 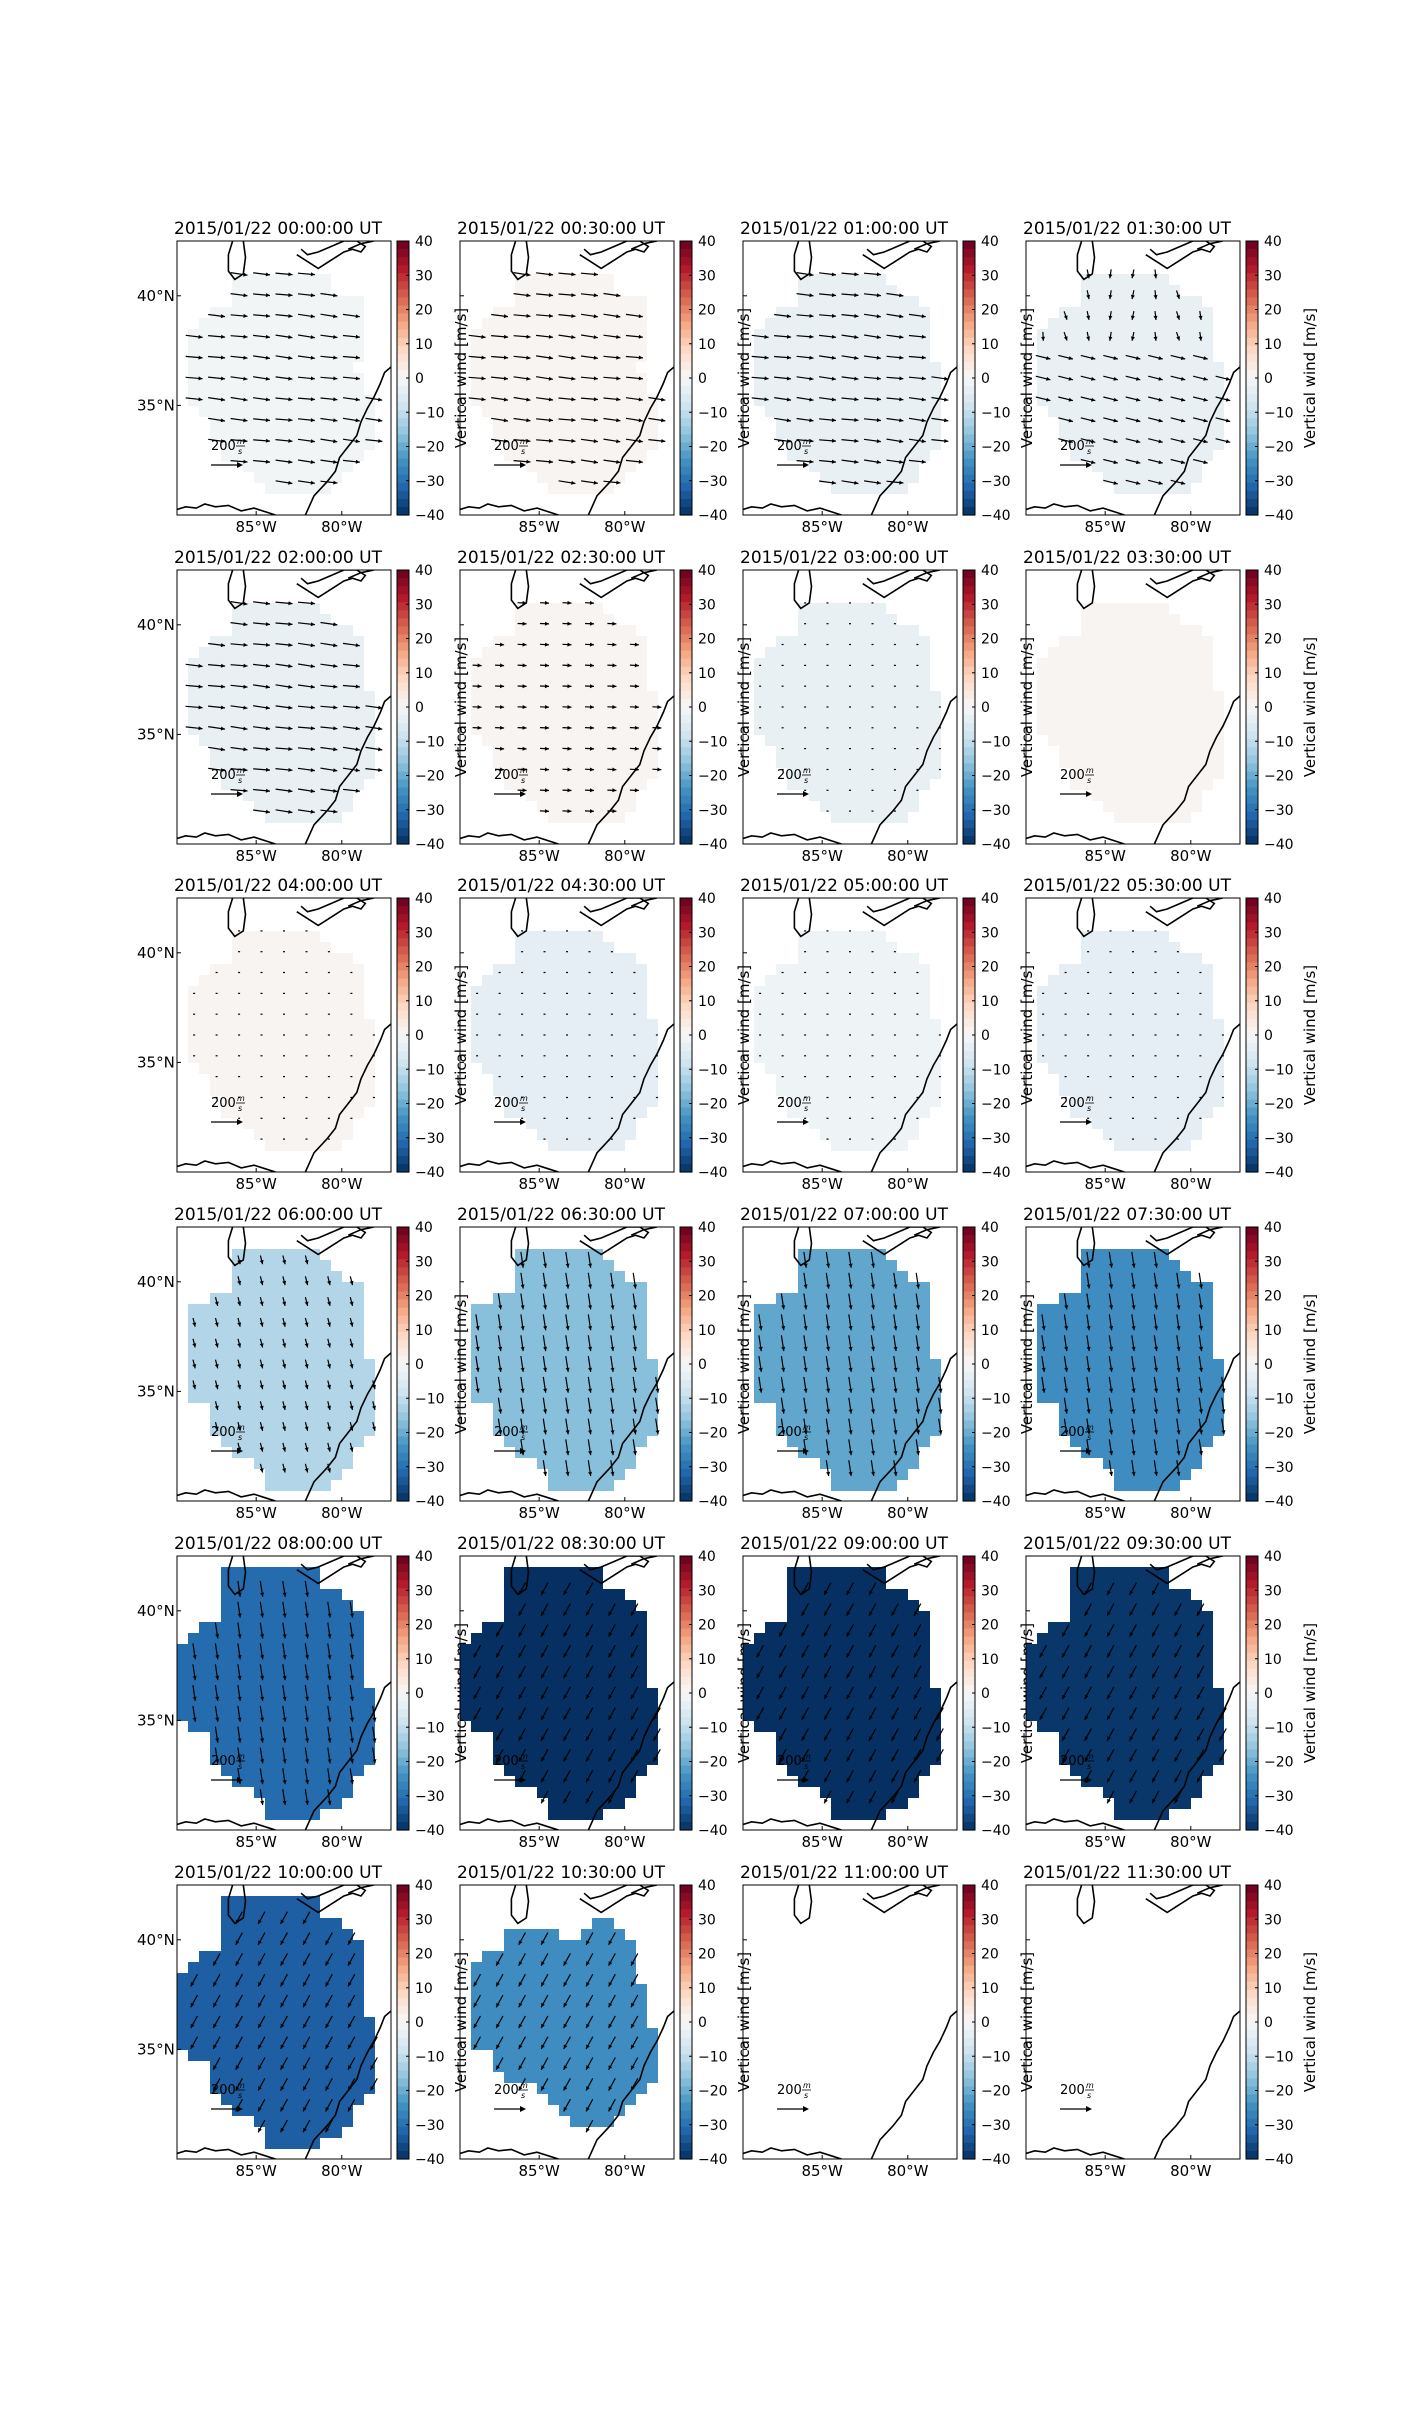 I want to click on colorbar-tick-label: 10, so click(x=707, y=1331).